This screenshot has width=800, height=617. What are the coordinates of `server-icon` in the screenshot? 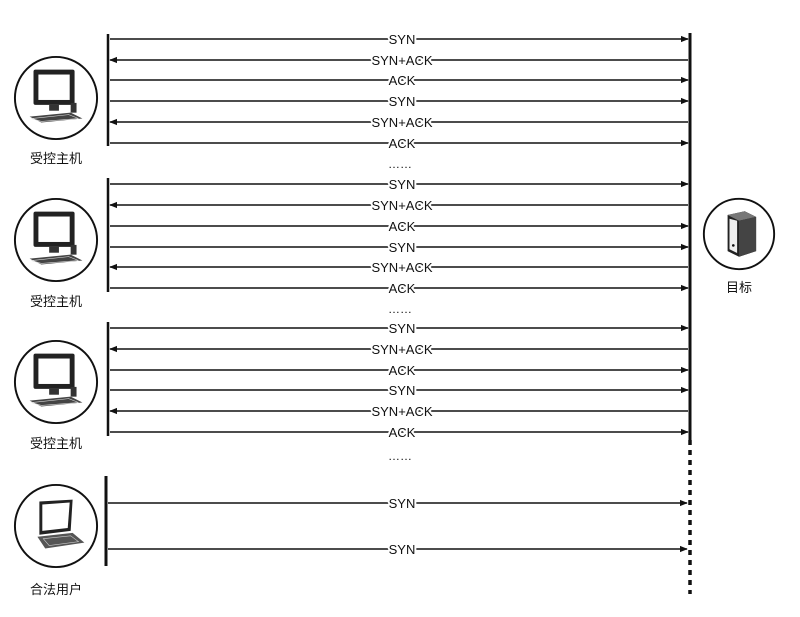 It's located at (739, 234).